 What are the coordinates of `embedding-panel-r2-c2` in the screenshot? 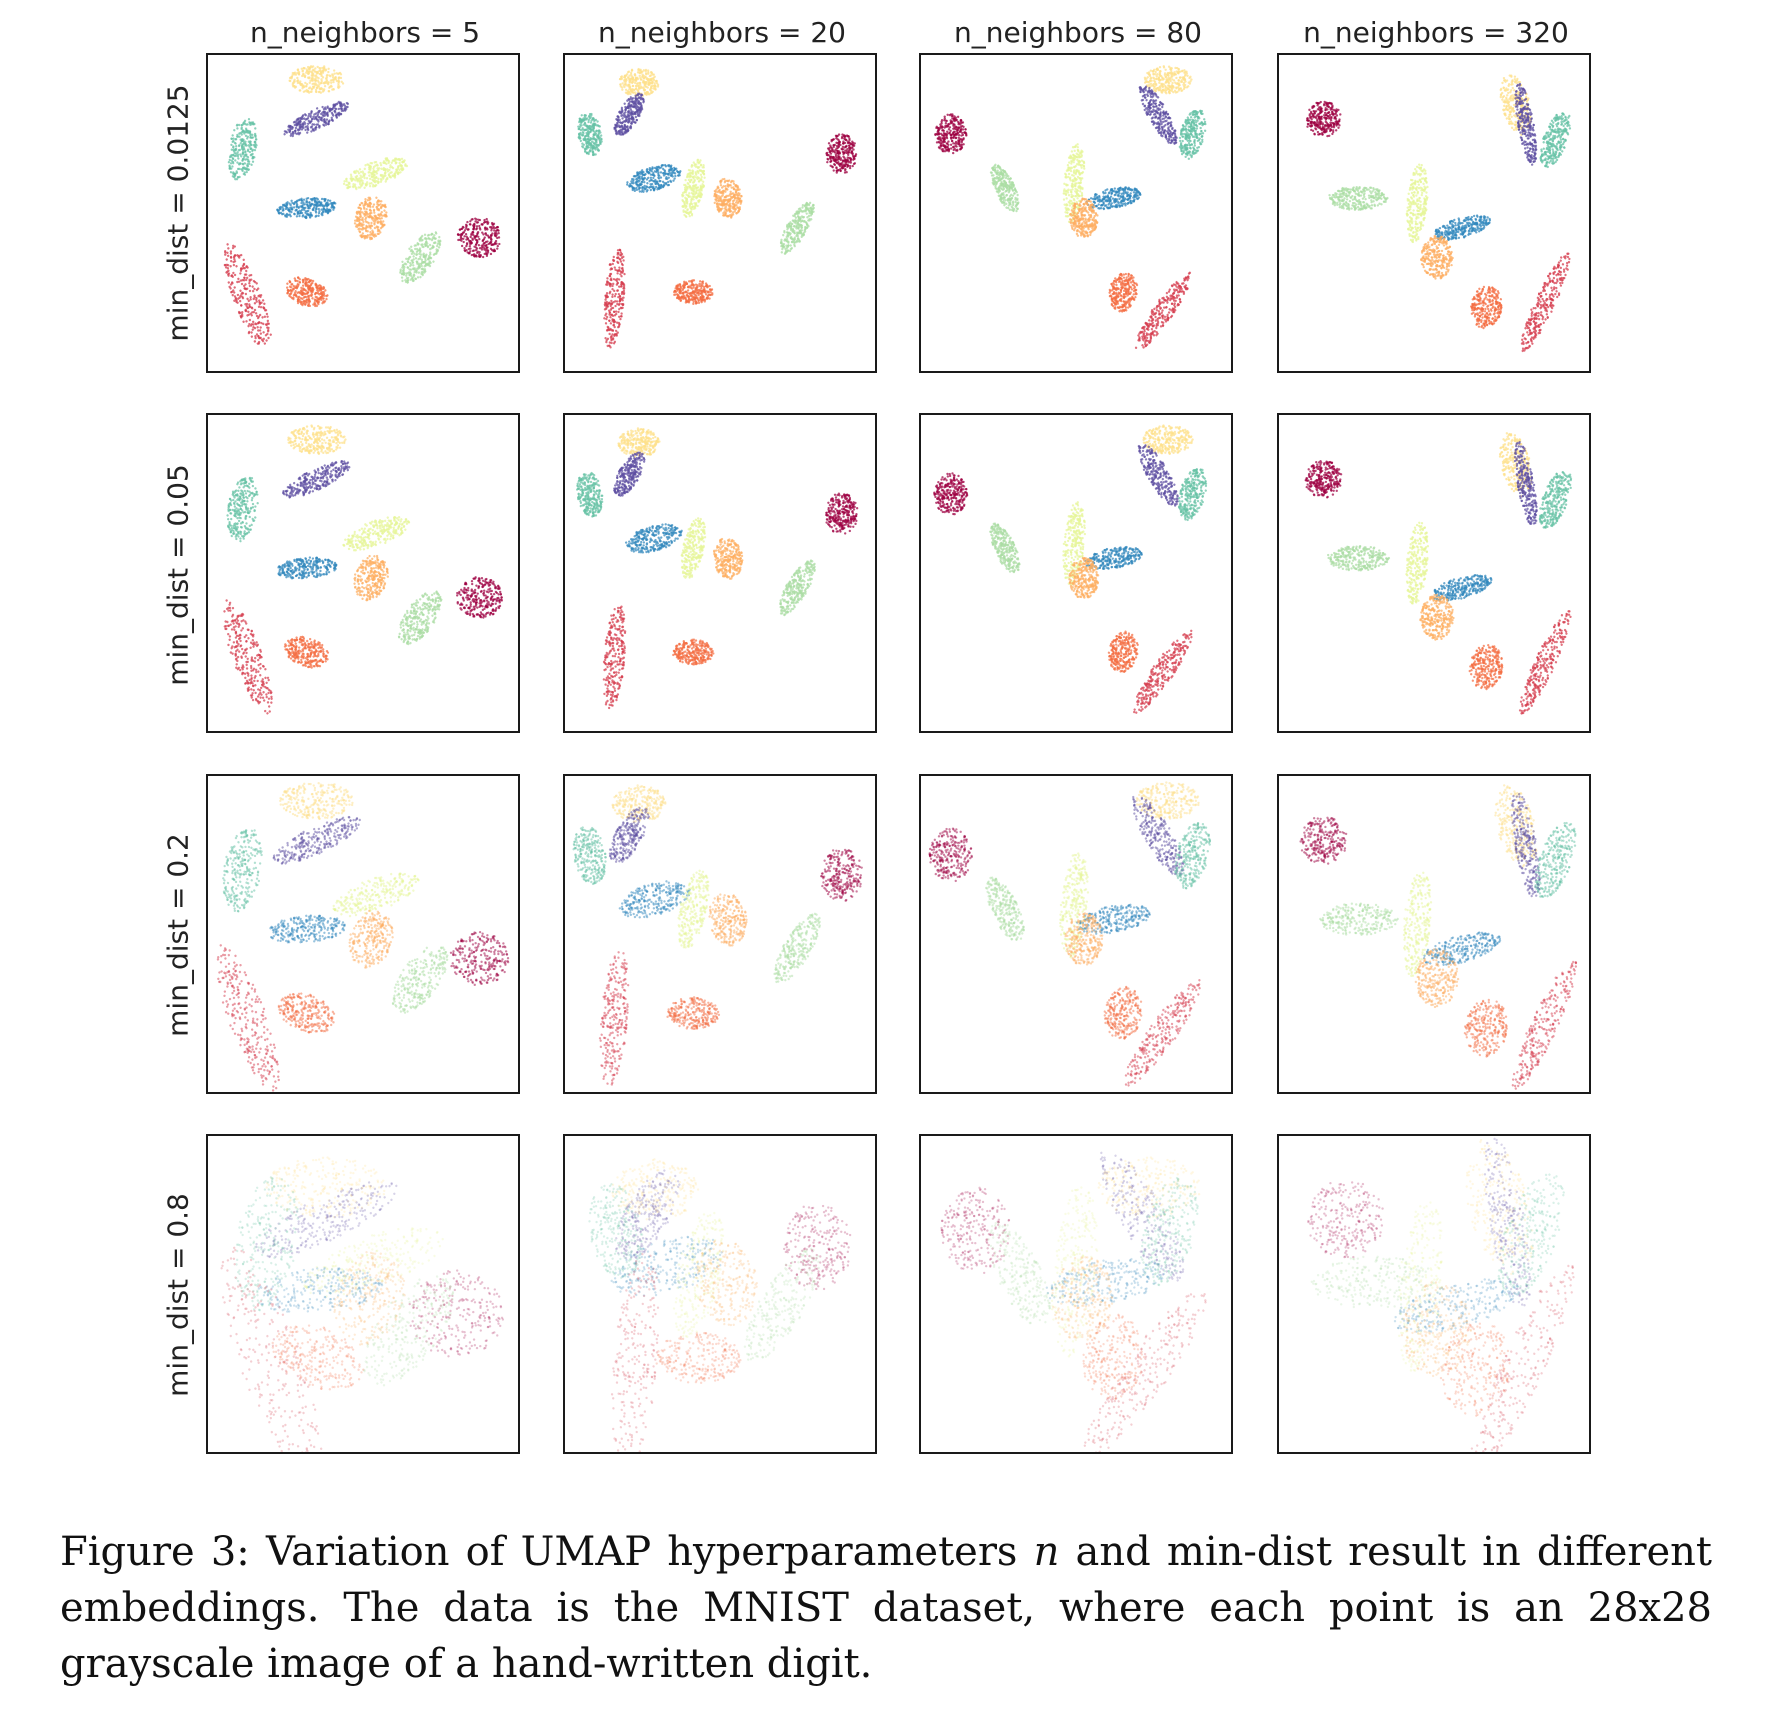 It's located at (1076, 934).